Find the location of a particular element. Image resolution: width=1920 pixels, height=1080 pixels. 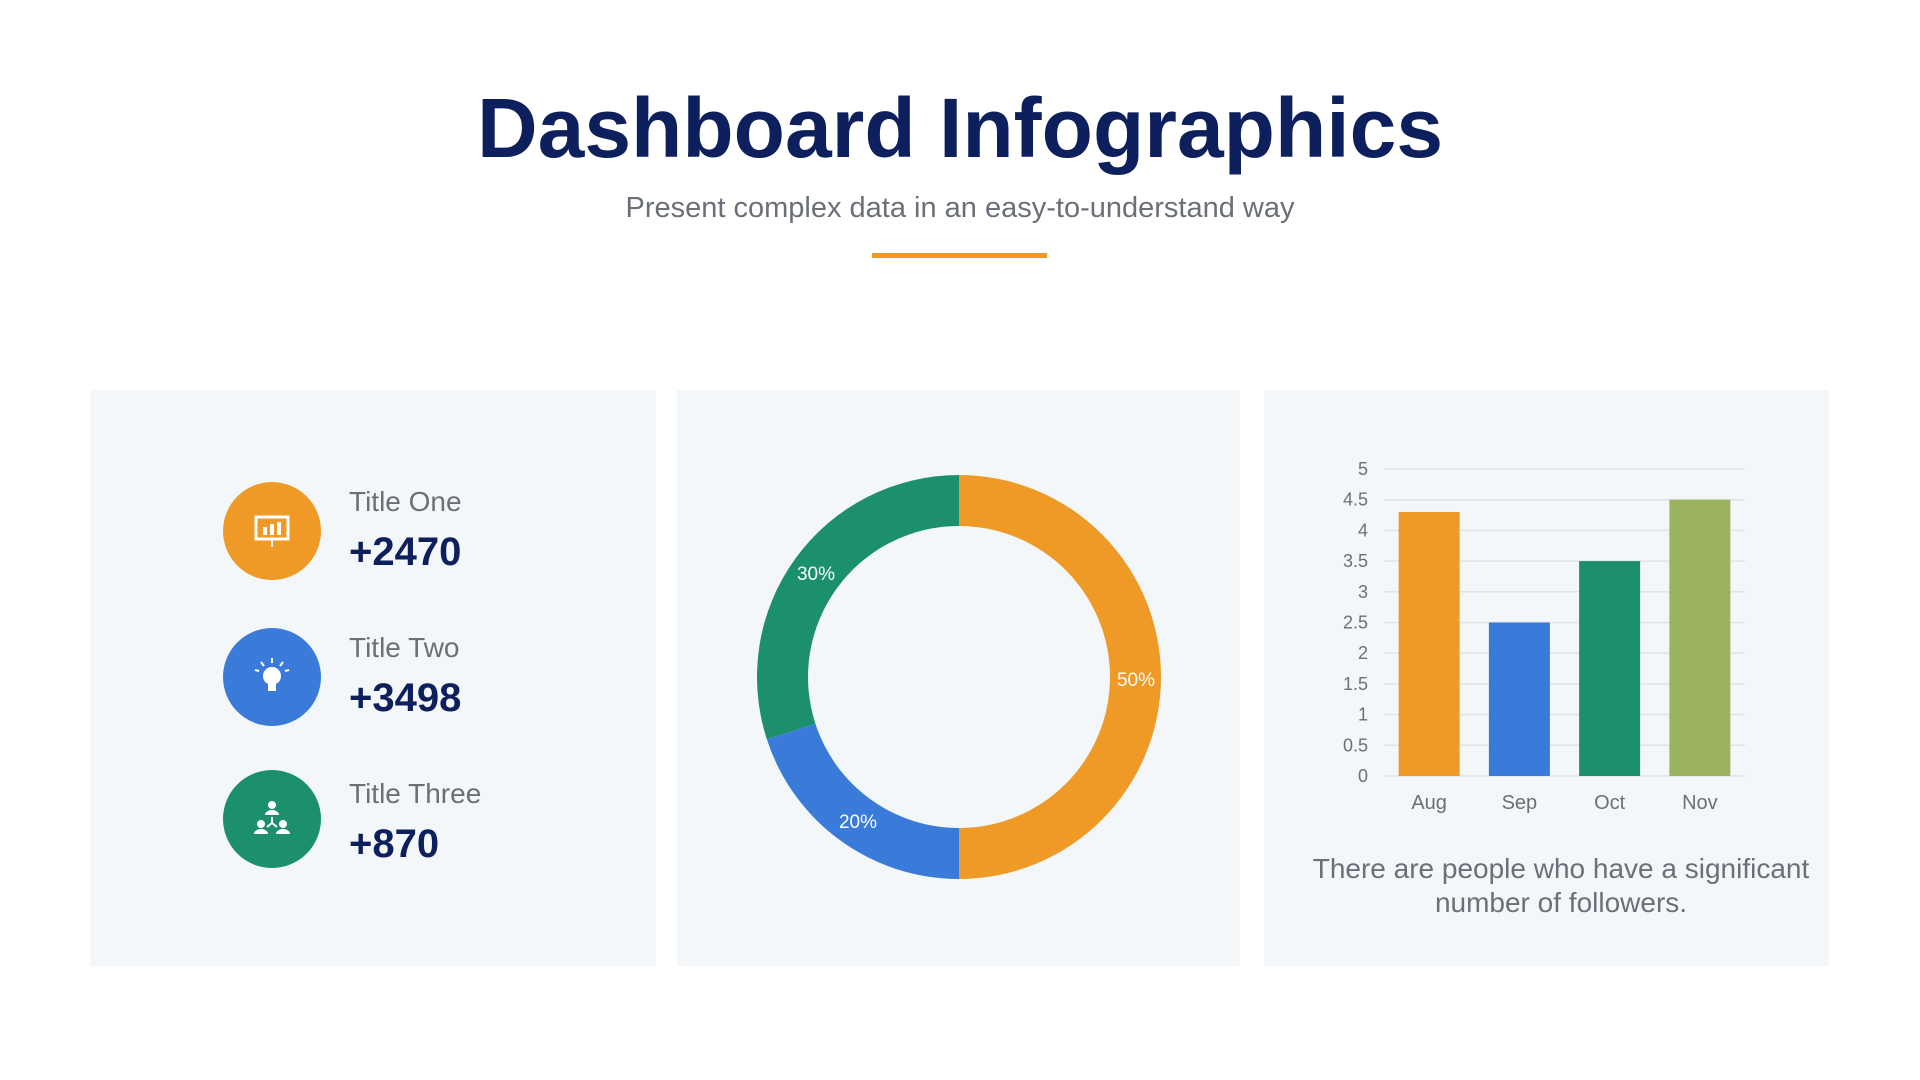

donut-chart: 50% 20% 30% is located at coordinates (959, 677).